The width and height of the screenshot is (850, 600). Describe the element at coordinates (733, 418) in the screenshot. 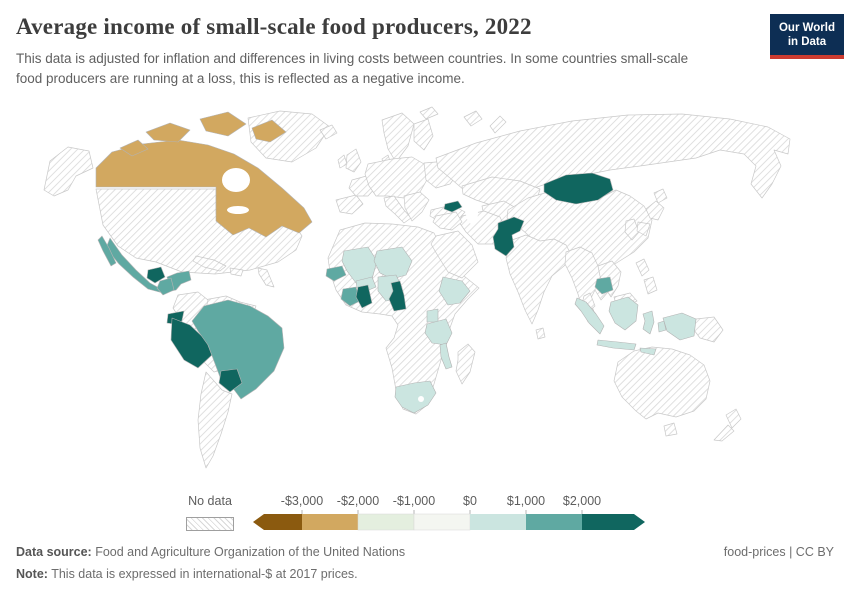

I see `country-new-zealand-north` at that location.